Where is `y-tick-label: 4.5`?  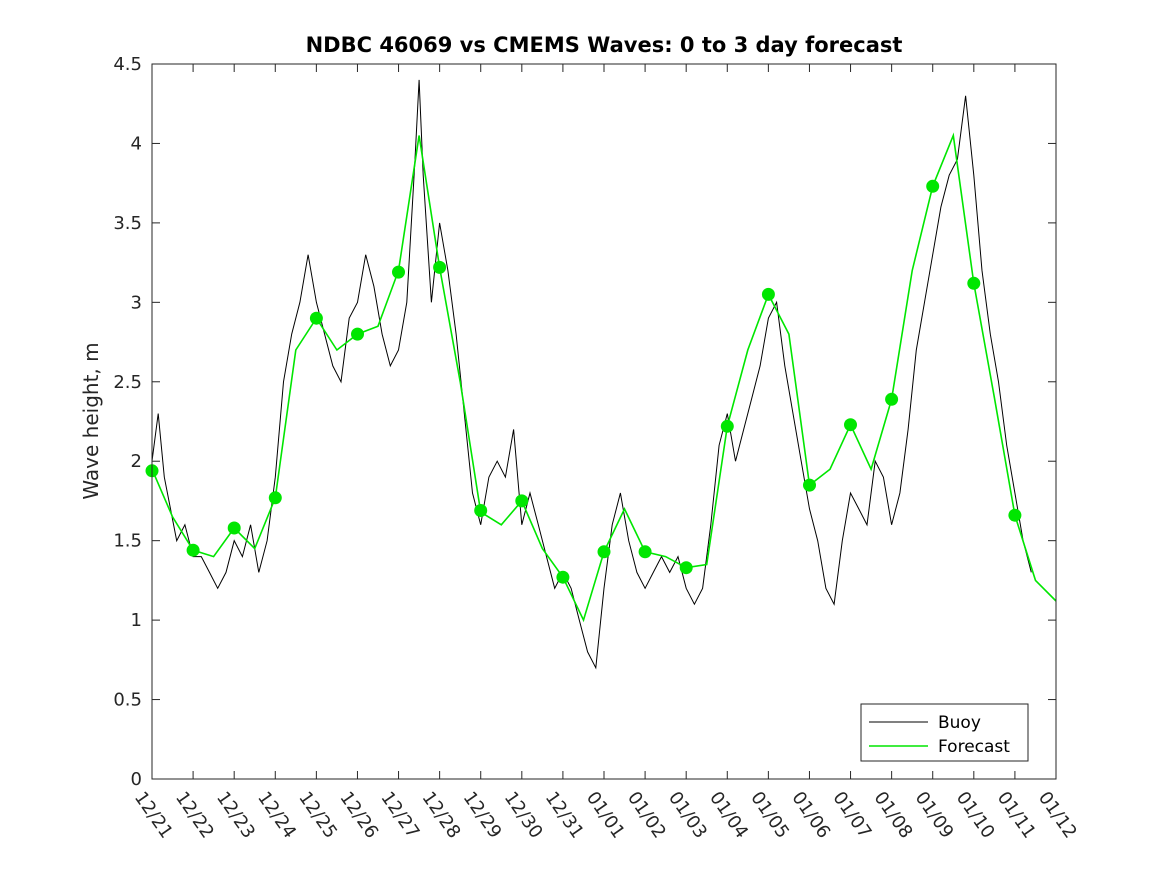 y-tick-label: 4.5 is located at coordinates (127, 64).